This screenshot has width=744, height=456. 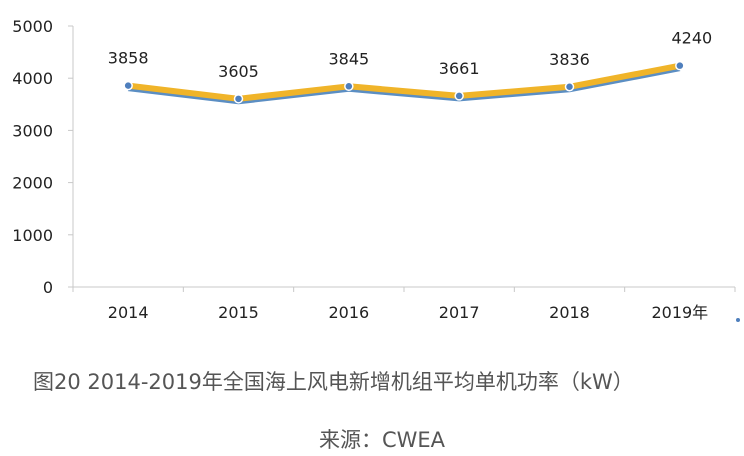 What do you see at coordinates (738, 320) in the screenshot?
I see `legend-dot` at bounding box center [738, 320].